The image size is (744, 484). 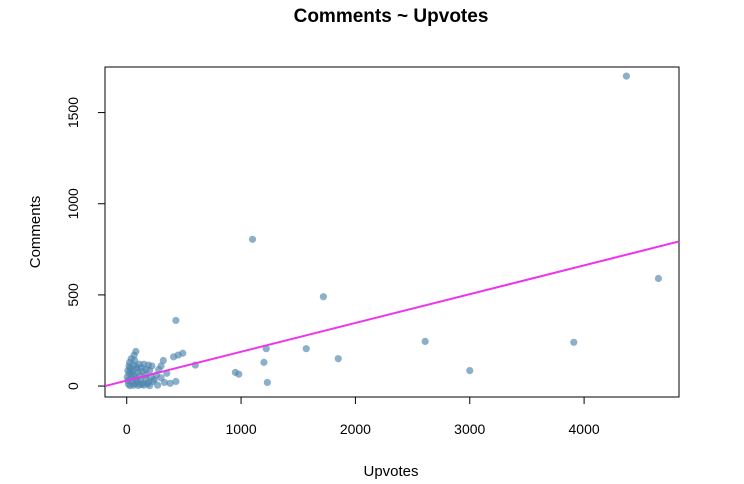 I want to click on x-tick-label: 0, so click(x=127, y=429).